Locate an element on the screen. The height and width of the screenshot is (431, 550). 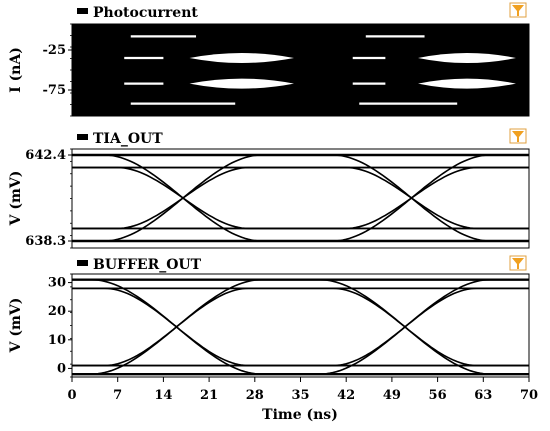
eye-trace-rising is located at coordinates (300, 198).